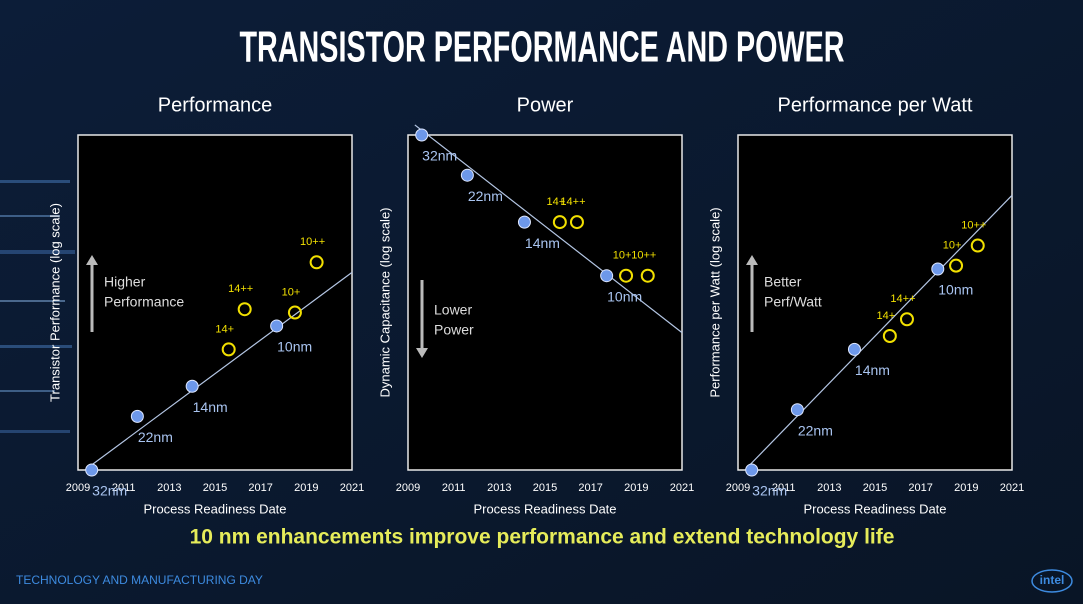 This screenshot has width=1083, height=609. I want to click on annotation: Lower, so click(453, 310).